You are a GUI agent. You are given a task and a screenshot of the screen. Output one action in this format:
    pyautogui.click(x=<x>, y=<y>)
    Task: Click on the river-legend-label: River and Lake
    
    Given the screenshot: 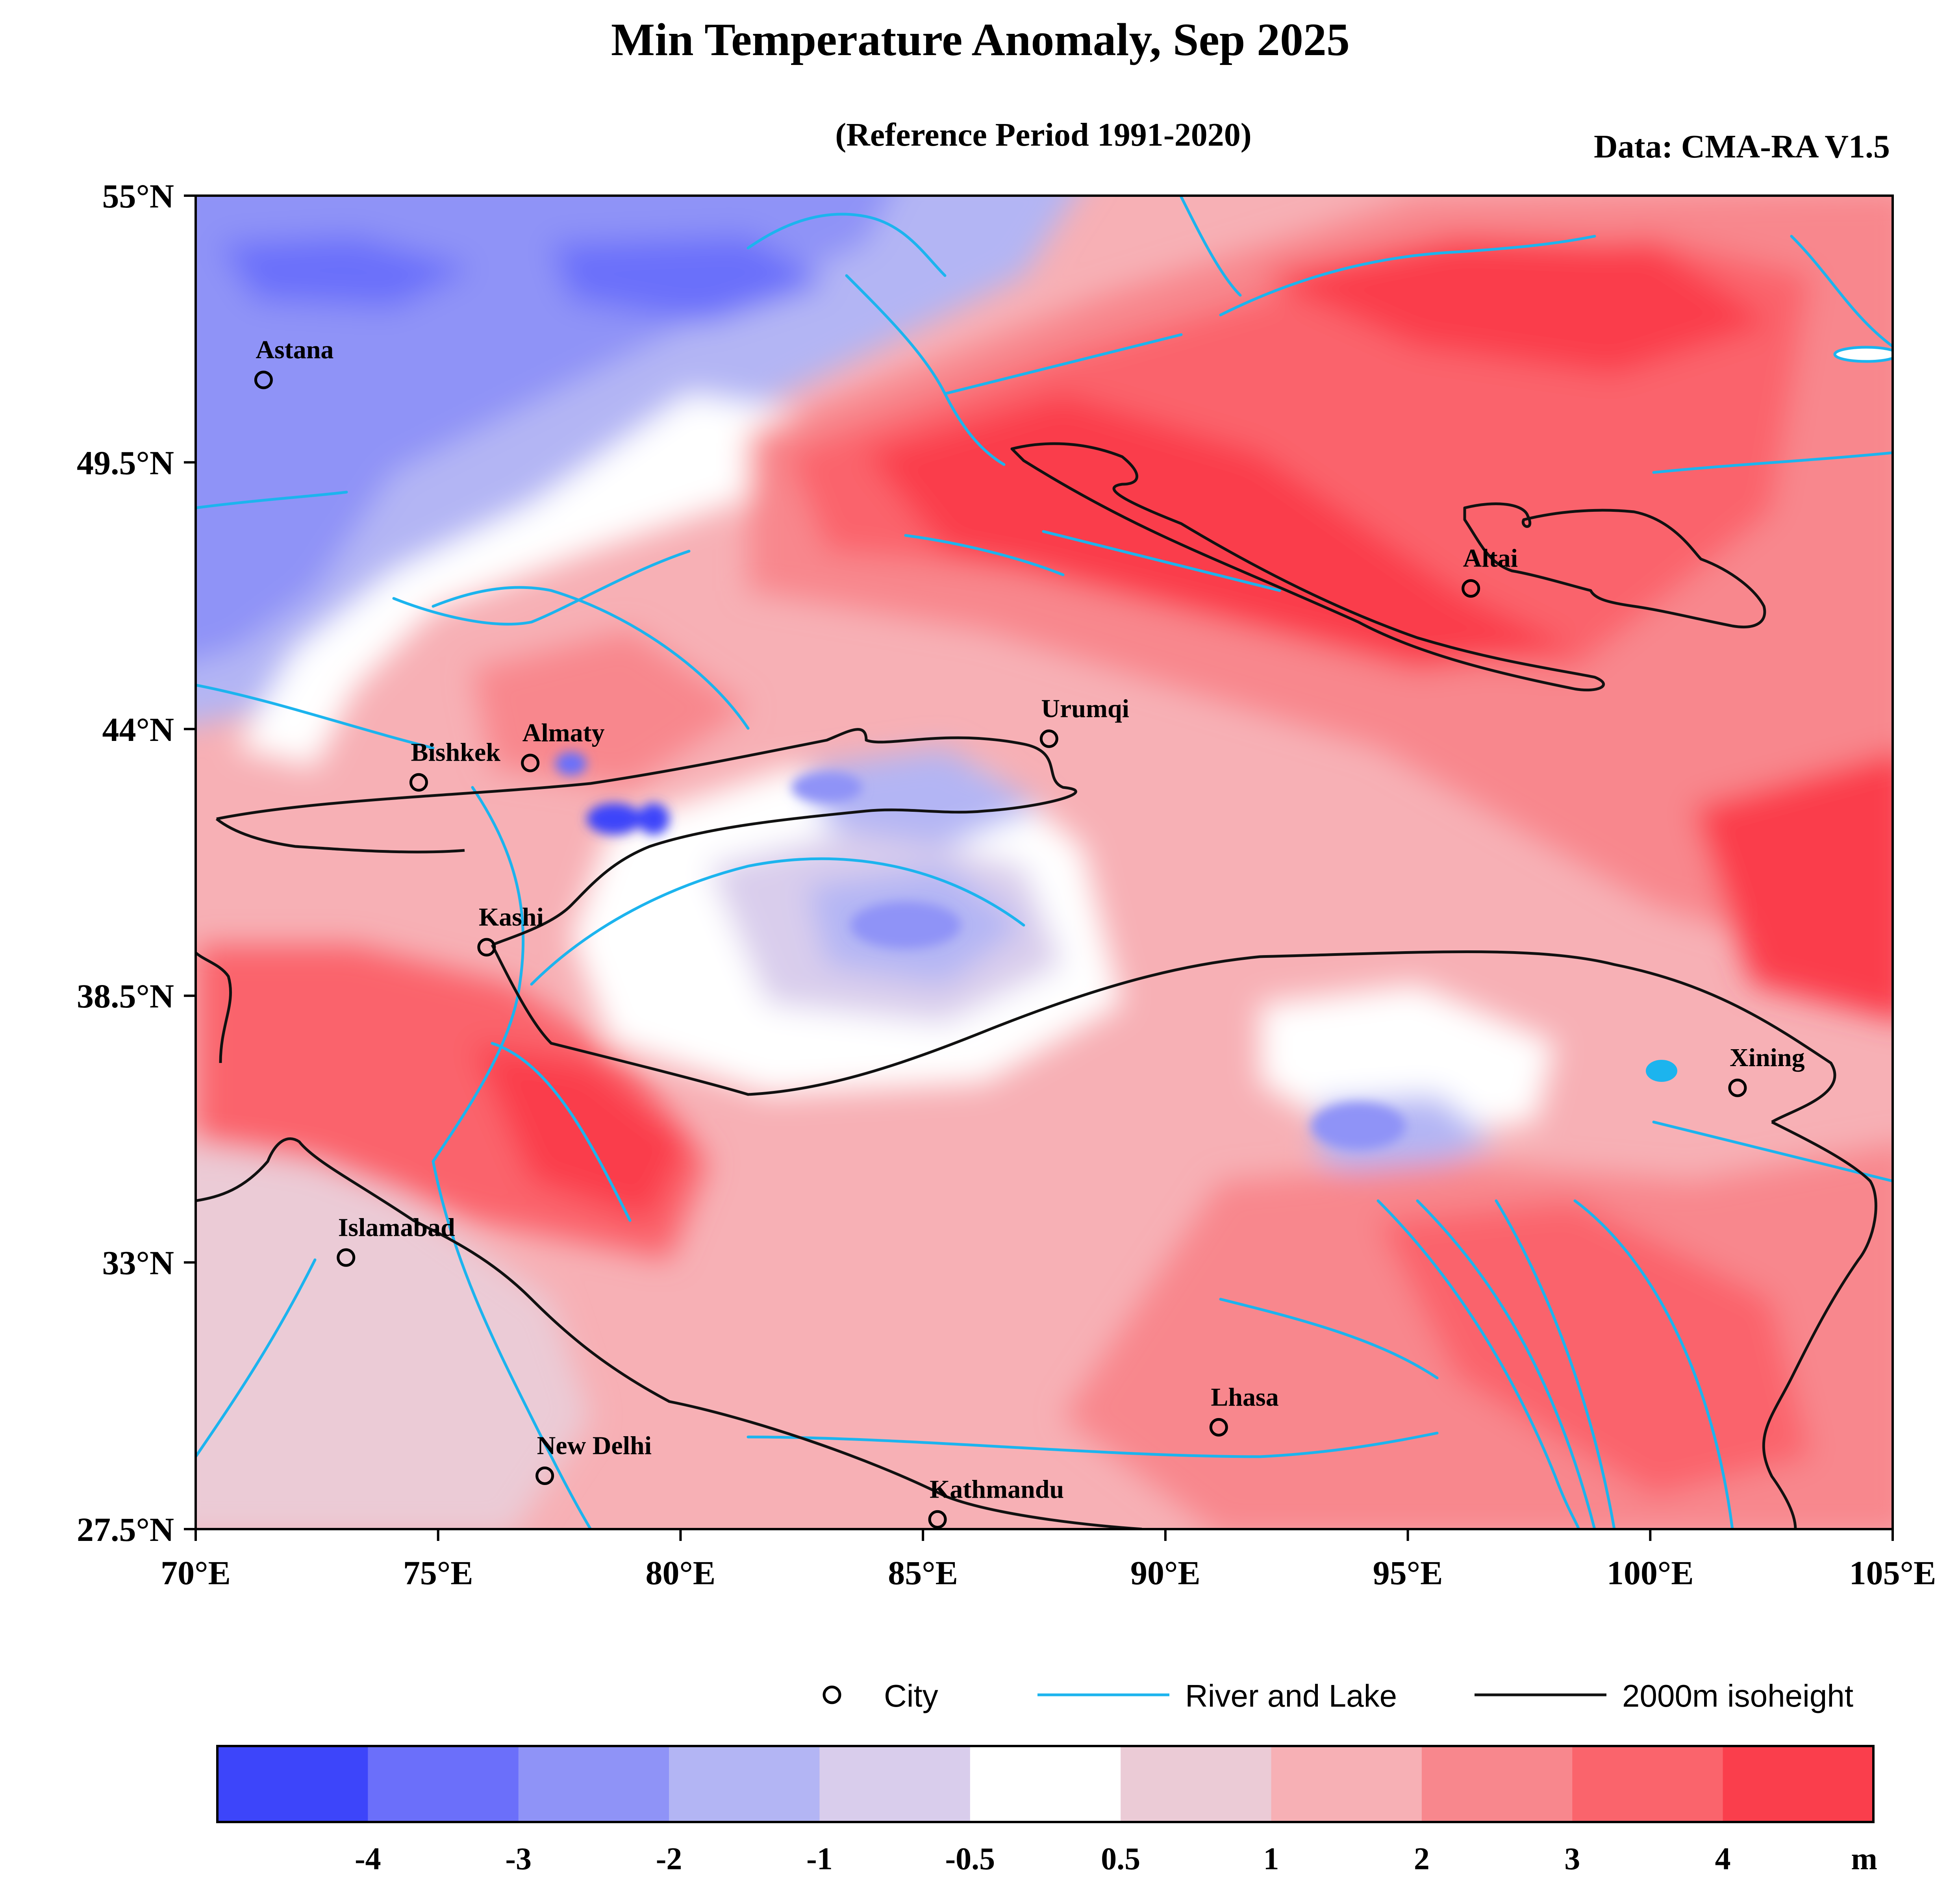 What is the action you would take?
    pyautogui.click(x=1291, y=1695)
    